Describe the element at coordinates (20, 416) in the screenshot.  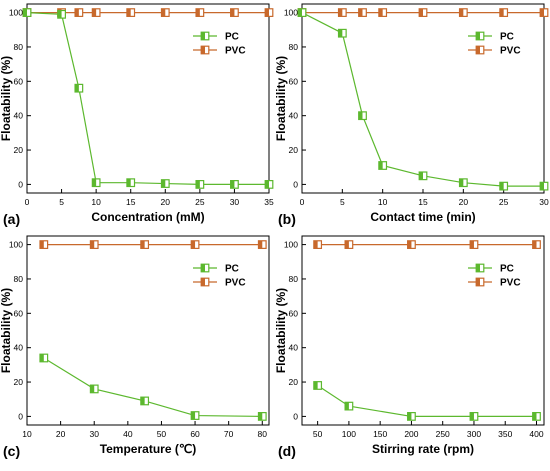
I see `y-tick-label: 0` at that location.